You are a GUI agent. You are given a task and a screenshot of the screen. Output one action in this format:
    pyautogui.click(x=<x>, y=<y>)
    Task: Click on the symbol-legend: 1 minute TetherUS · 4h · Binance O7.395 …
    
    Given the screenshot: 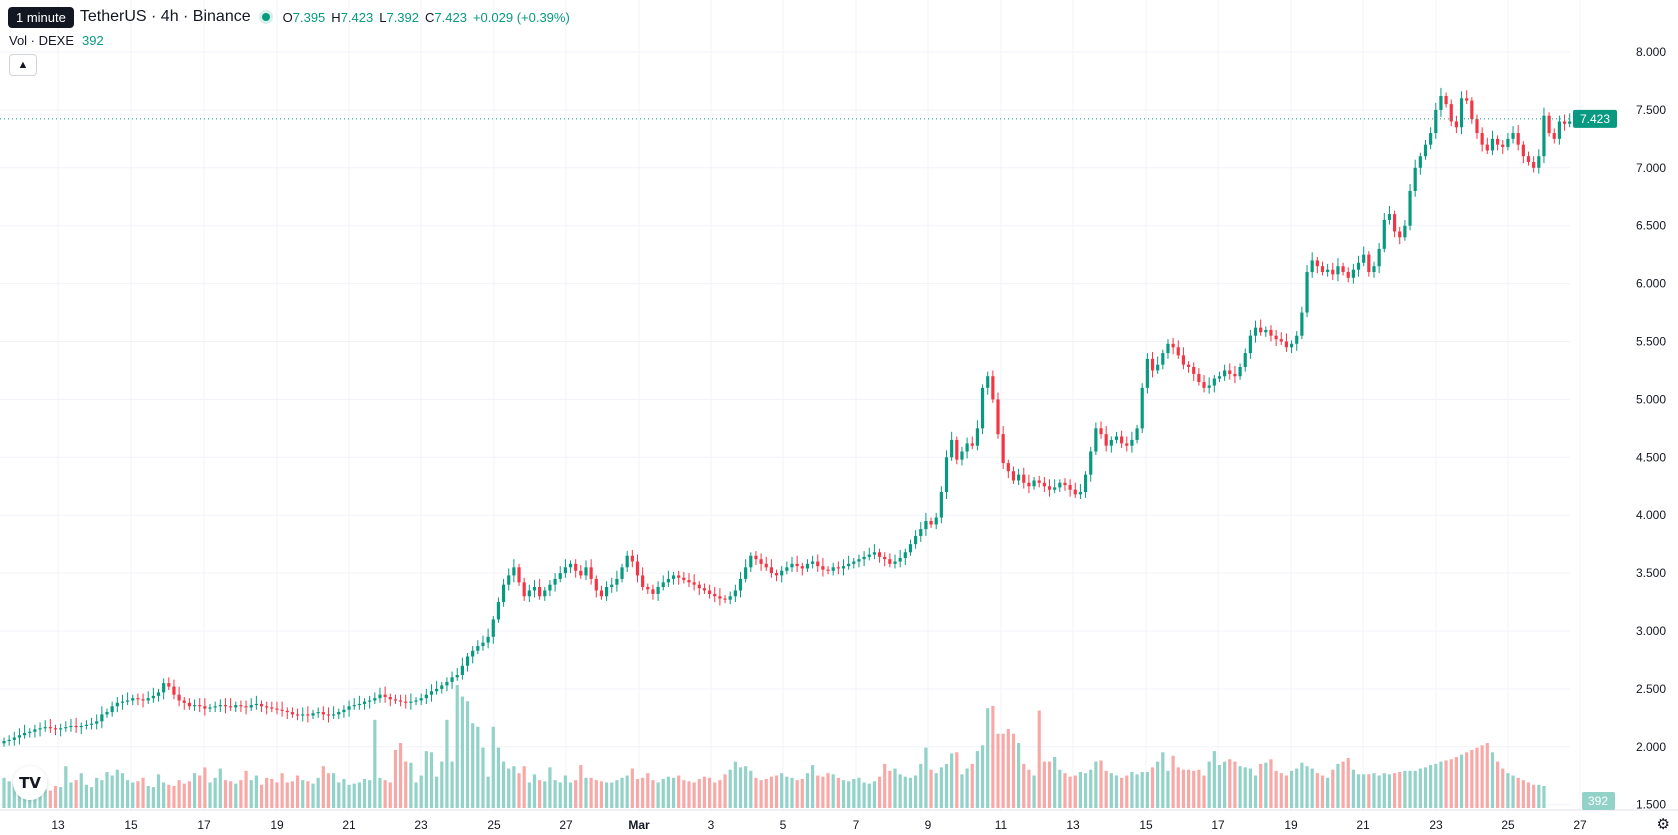 What is the action you would take?
    pyautogui.click(x=289, y=17)
    